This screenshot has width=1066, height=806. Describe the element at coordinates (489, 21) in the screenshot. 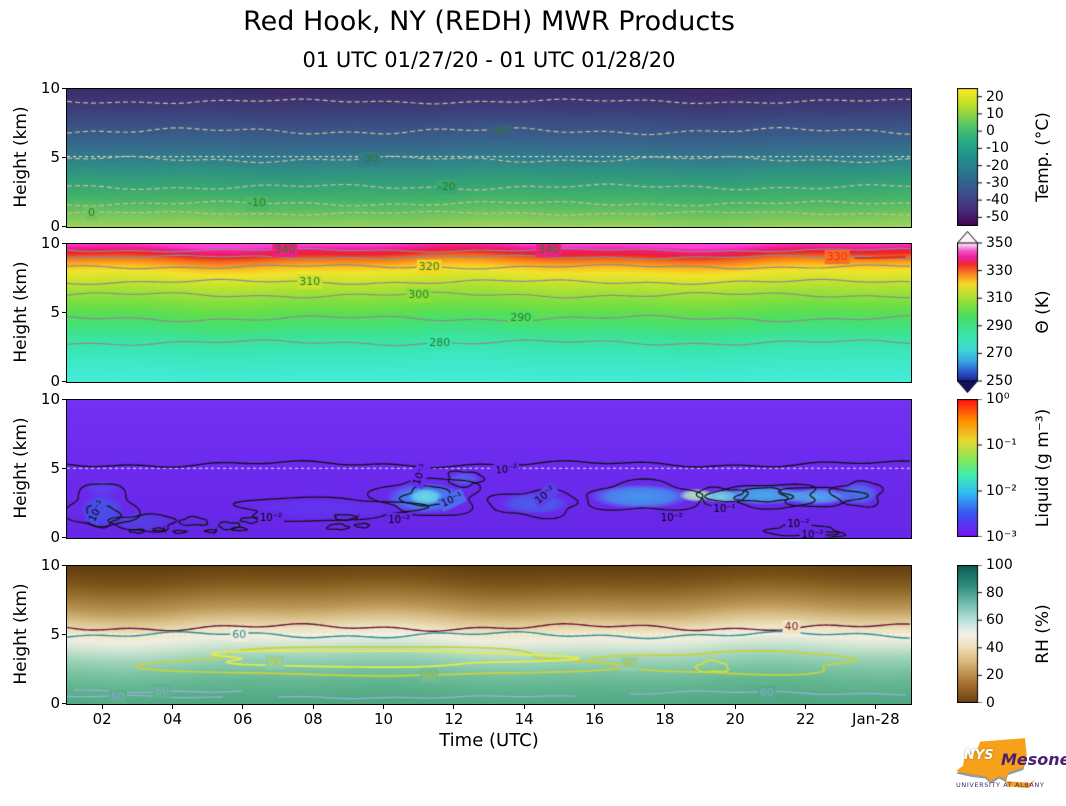

I see `page-title: Red Hook, NY (REDH) MWR Products` at that location.